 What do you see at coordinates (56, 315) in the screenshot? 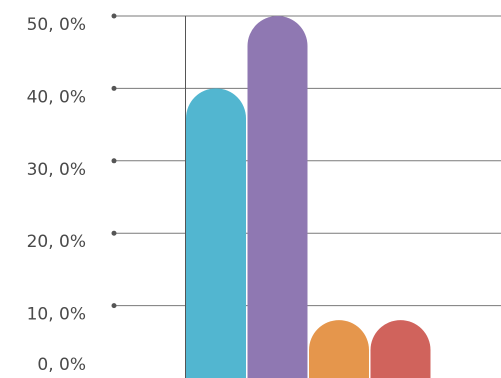
I see `y-tick-label: 10, 0%` at bounding box center [56, 315].